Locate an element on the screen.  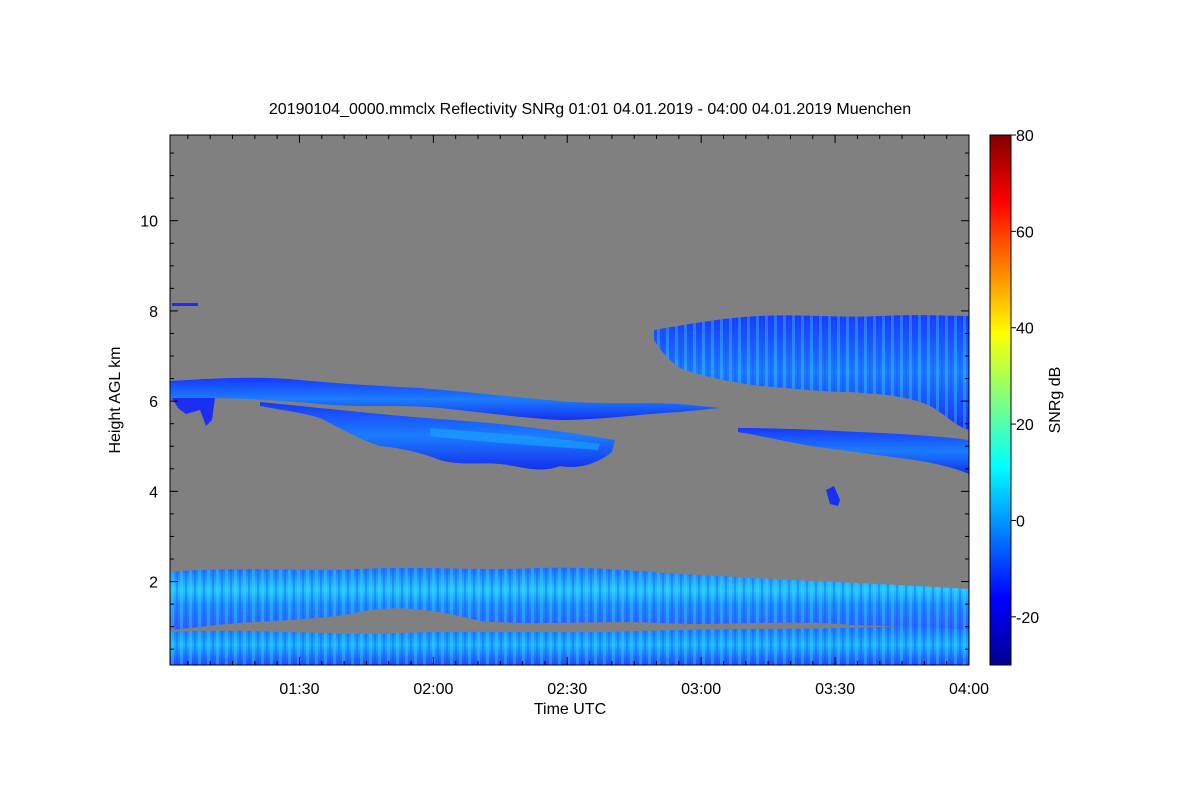
x-tick-label: 03:30 is located at coordinates (835, 689).